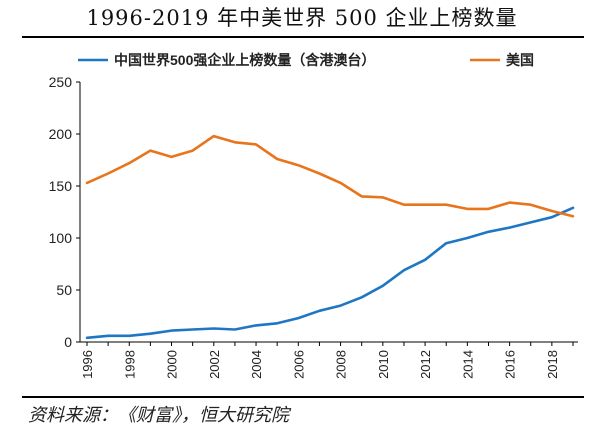  What do you see at coordinates (303, 37) in the screenshot?
I see `title-rule` at bounding box center [303, 37].